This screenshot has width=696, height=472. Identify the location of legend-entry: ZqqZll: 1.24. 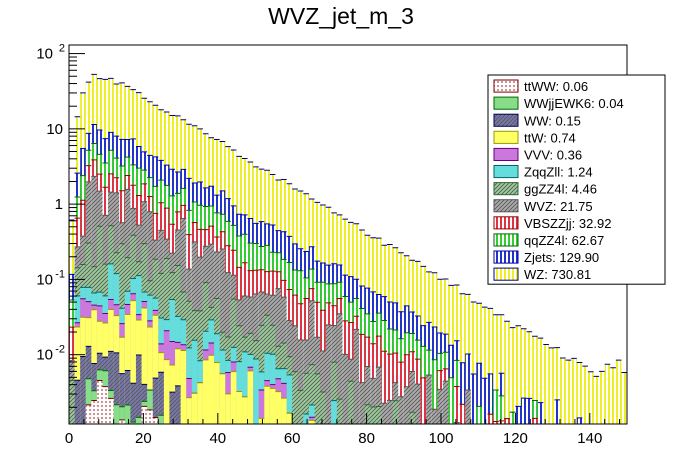
(543, 172).